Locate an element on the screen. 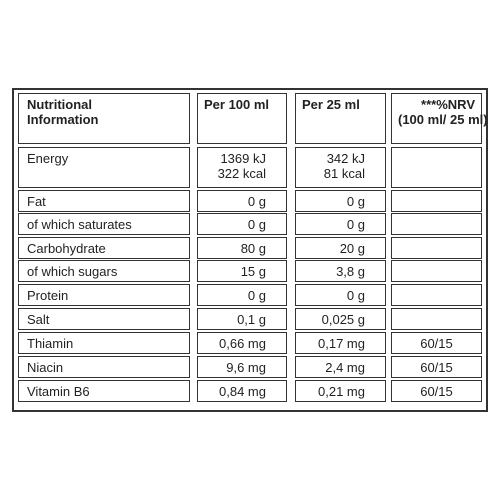 The height and width of the screenshot is (500, 500). table-cell: 1369 kJ 322 kcal is located at coordinates (242, 167).